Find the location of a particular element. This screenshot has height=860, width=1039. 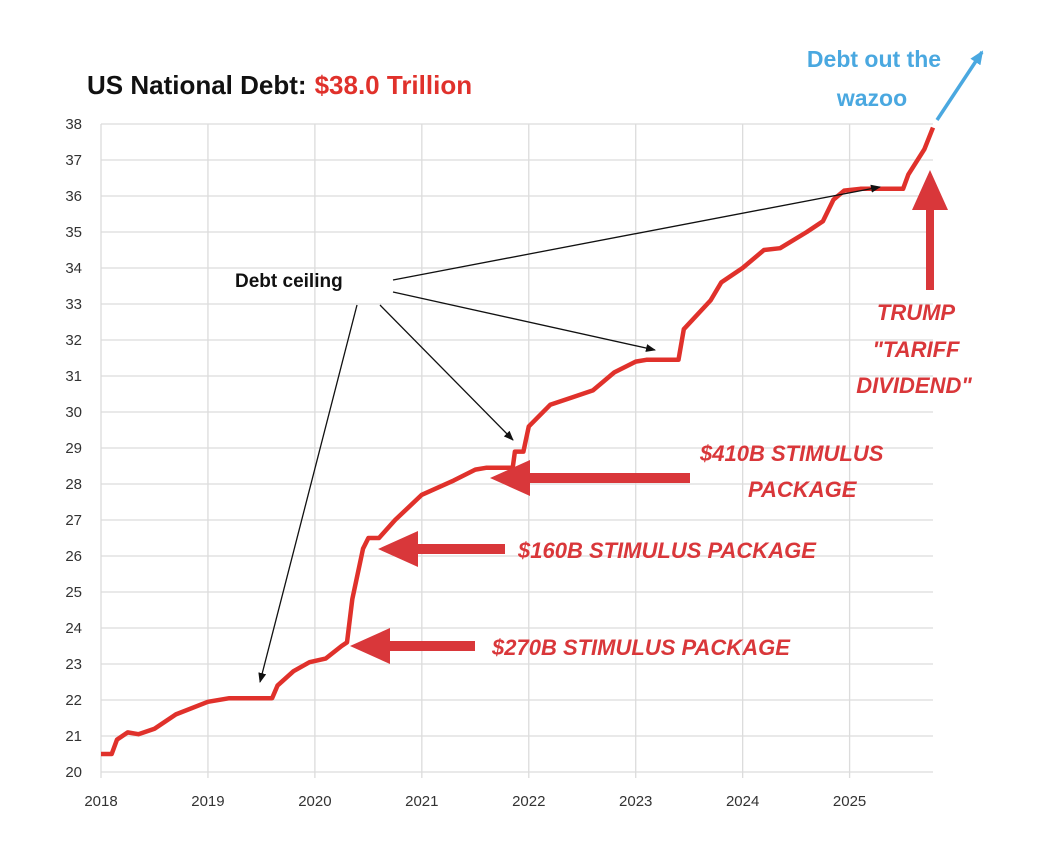

y-tick-label: 29 is located at coordinates (73, 448).